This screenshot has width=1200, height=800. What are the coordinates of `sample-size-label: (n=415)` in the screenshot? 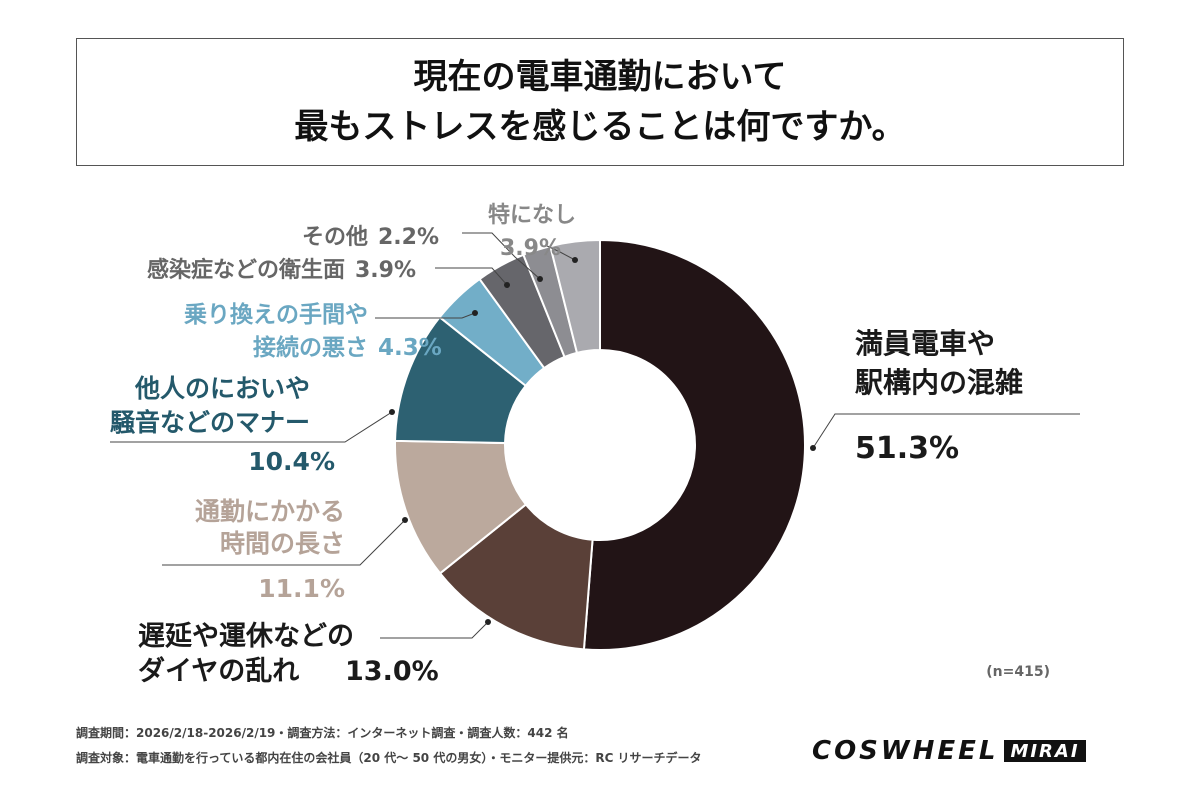 It's located at (1018, 672).